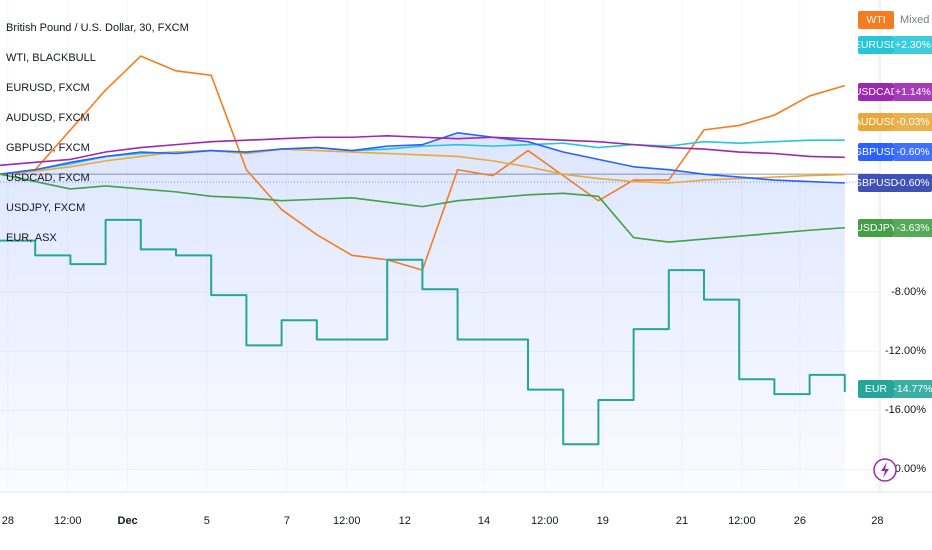  I want to click on x-tick-label: 21, so click(682, 521).